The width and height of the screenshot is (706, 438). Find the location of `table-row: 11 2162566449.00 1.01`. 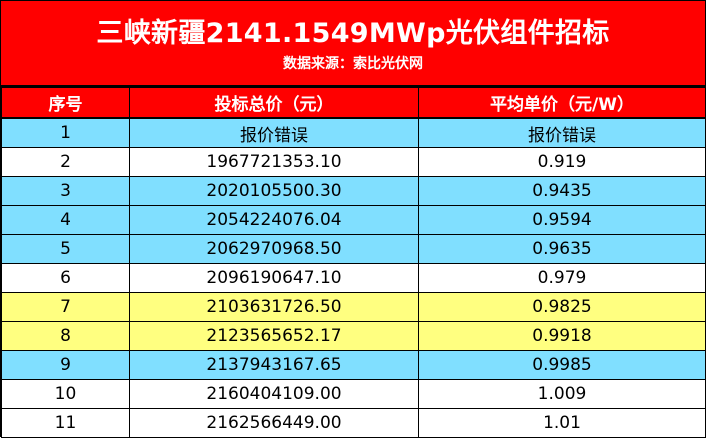

table-row: 11 2162566449.00 1.01 is located at coordinates (353, 423).